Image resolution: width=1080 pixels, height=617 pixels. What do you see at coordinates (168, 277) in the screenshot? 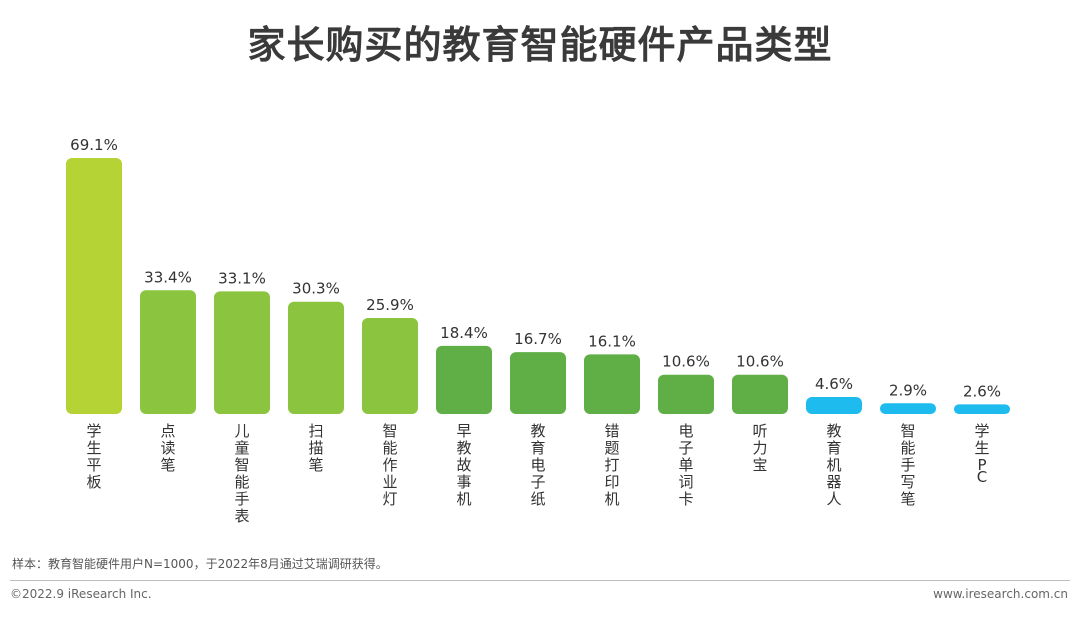
I see `value-label-2: 33.4%` at bounding box center [168, 277].